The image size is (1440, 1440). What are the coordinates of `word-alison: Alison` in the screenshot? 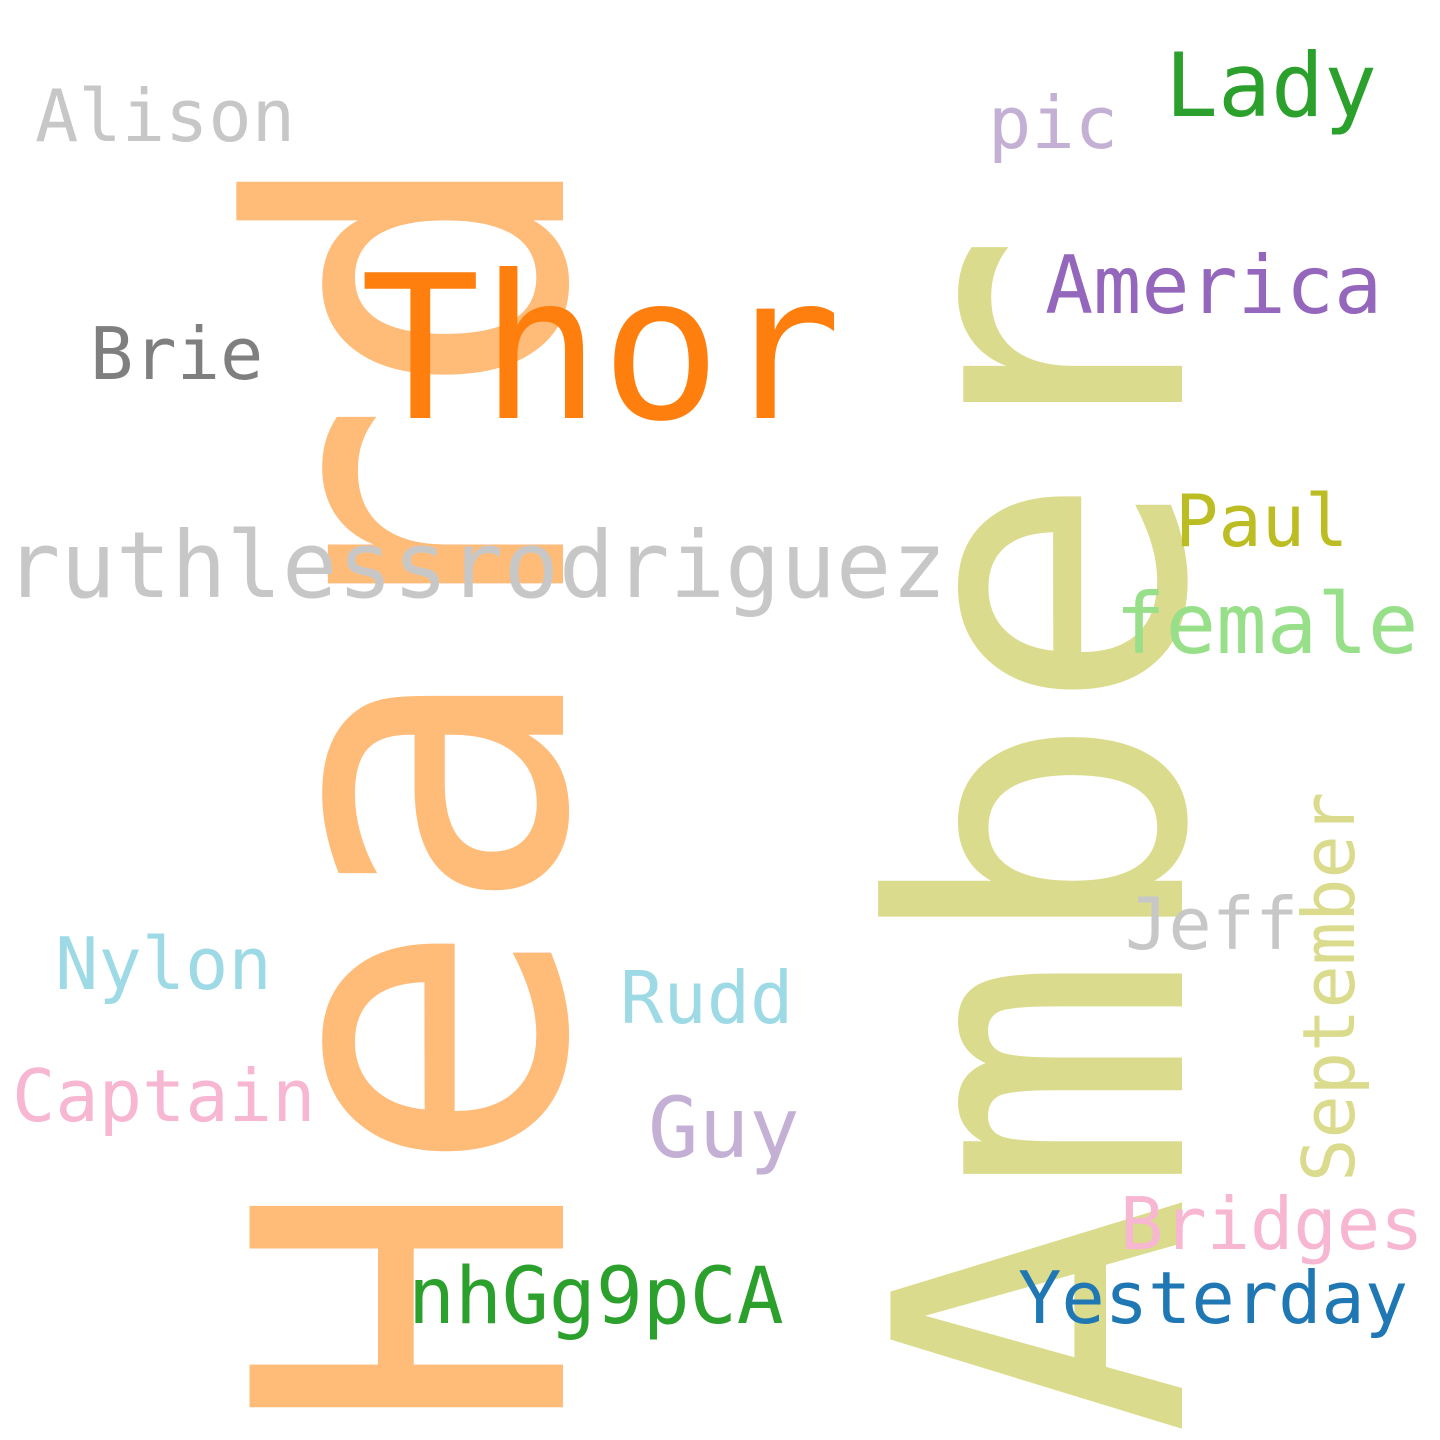 It's located at (165, 116).